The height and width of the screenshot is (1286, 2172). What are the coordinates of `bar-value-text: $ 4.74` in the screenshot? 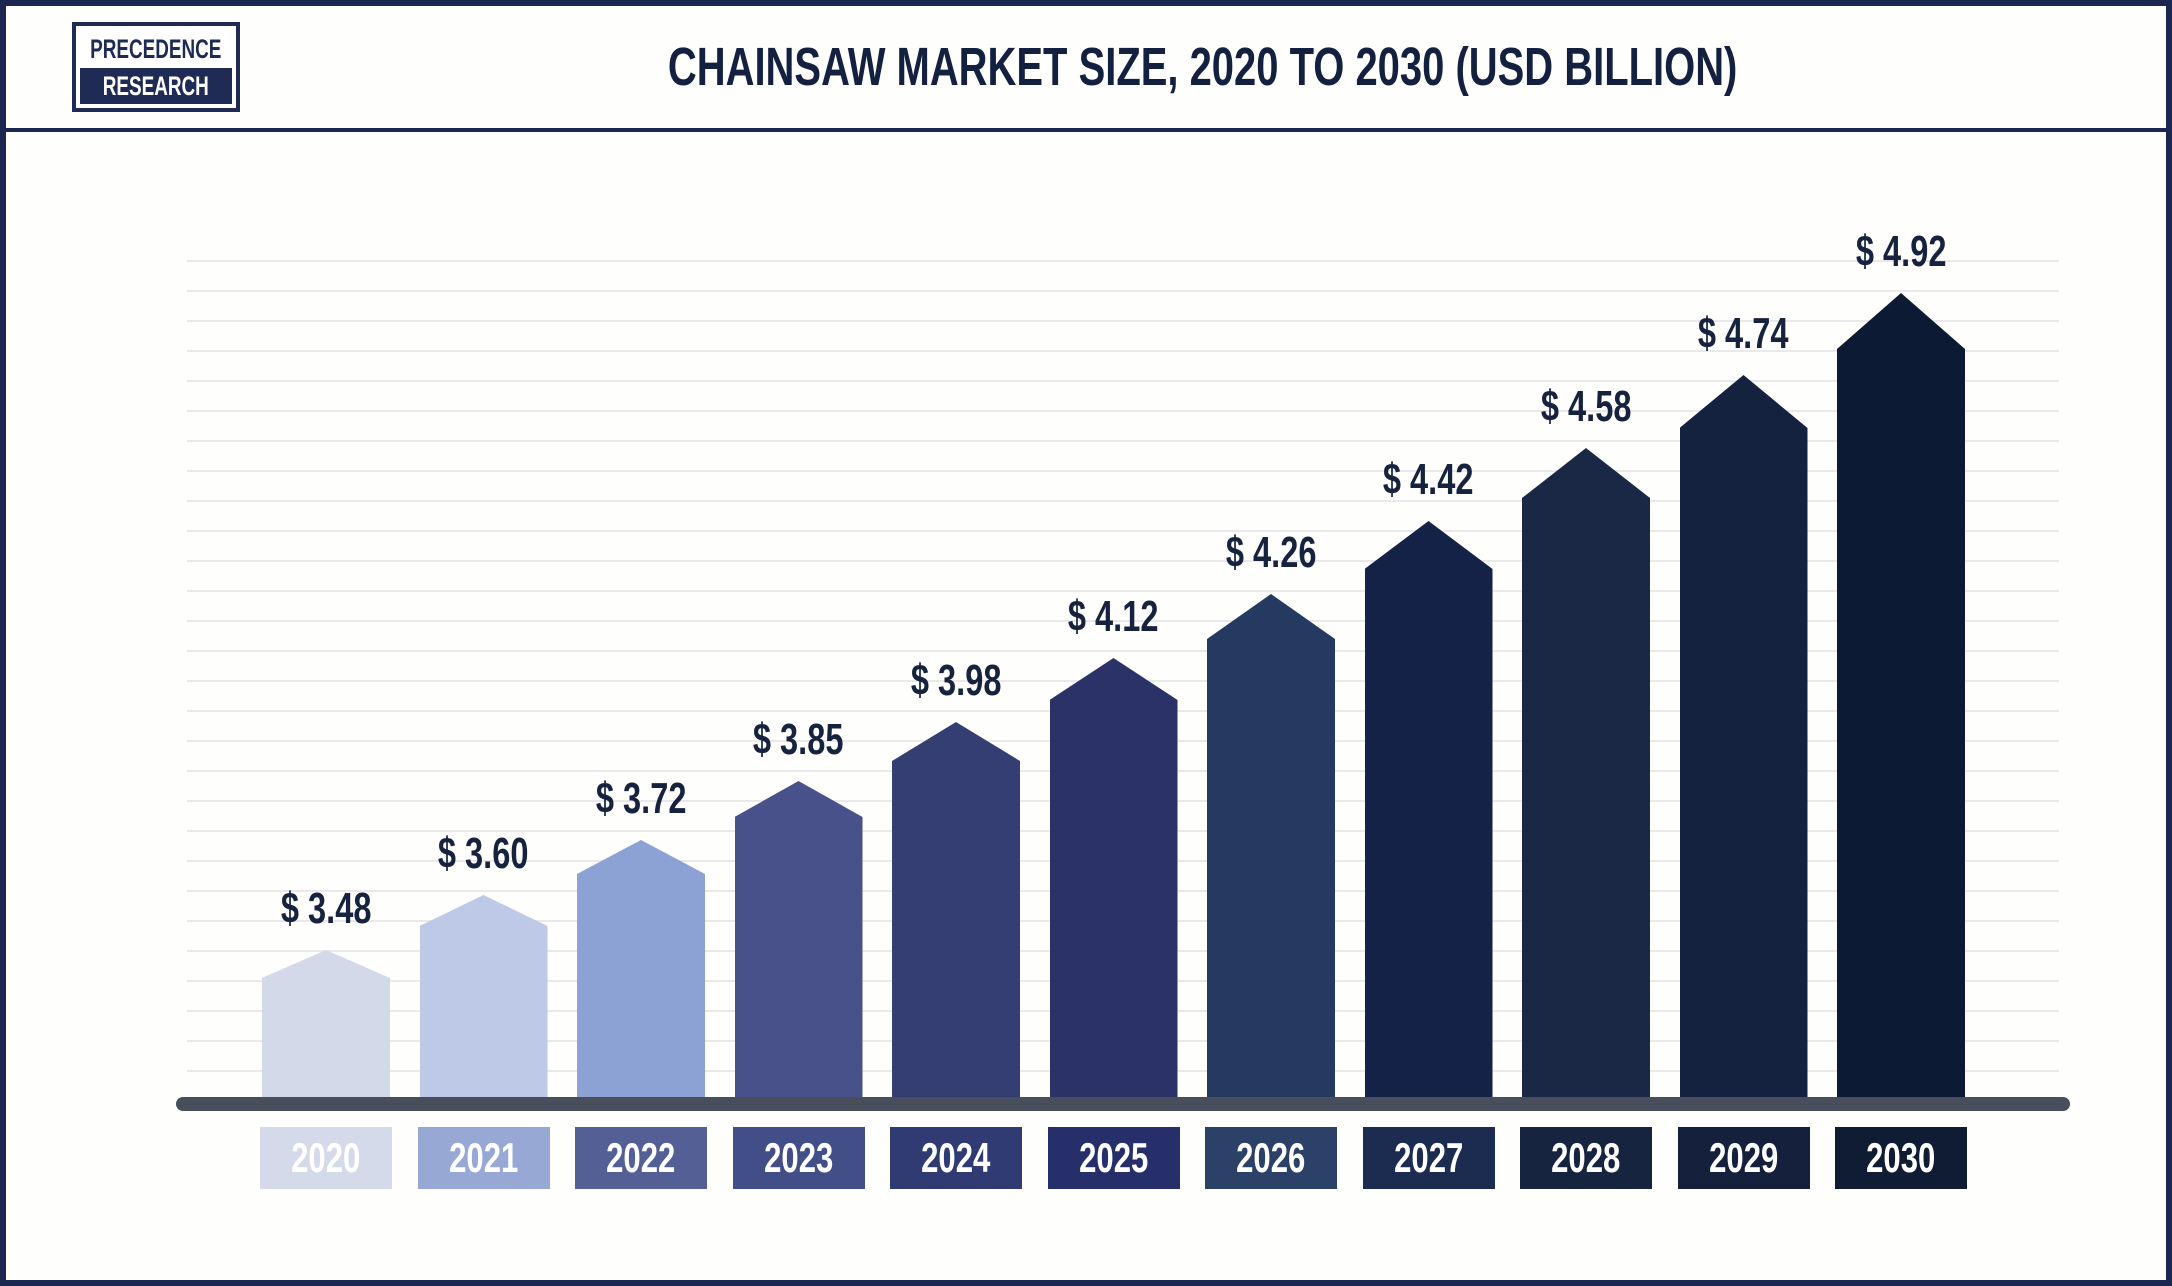 It's located at (1743, 333).